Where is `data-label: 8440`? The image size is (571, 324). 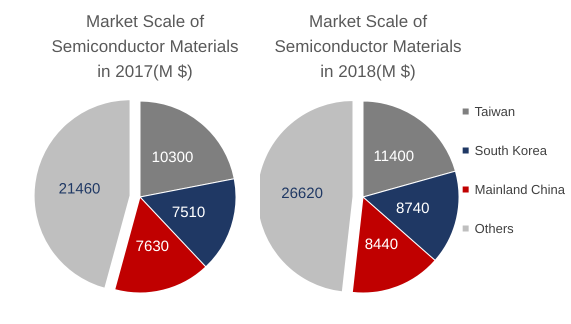
data-label: 8440 is located at coordinates (381, 245).